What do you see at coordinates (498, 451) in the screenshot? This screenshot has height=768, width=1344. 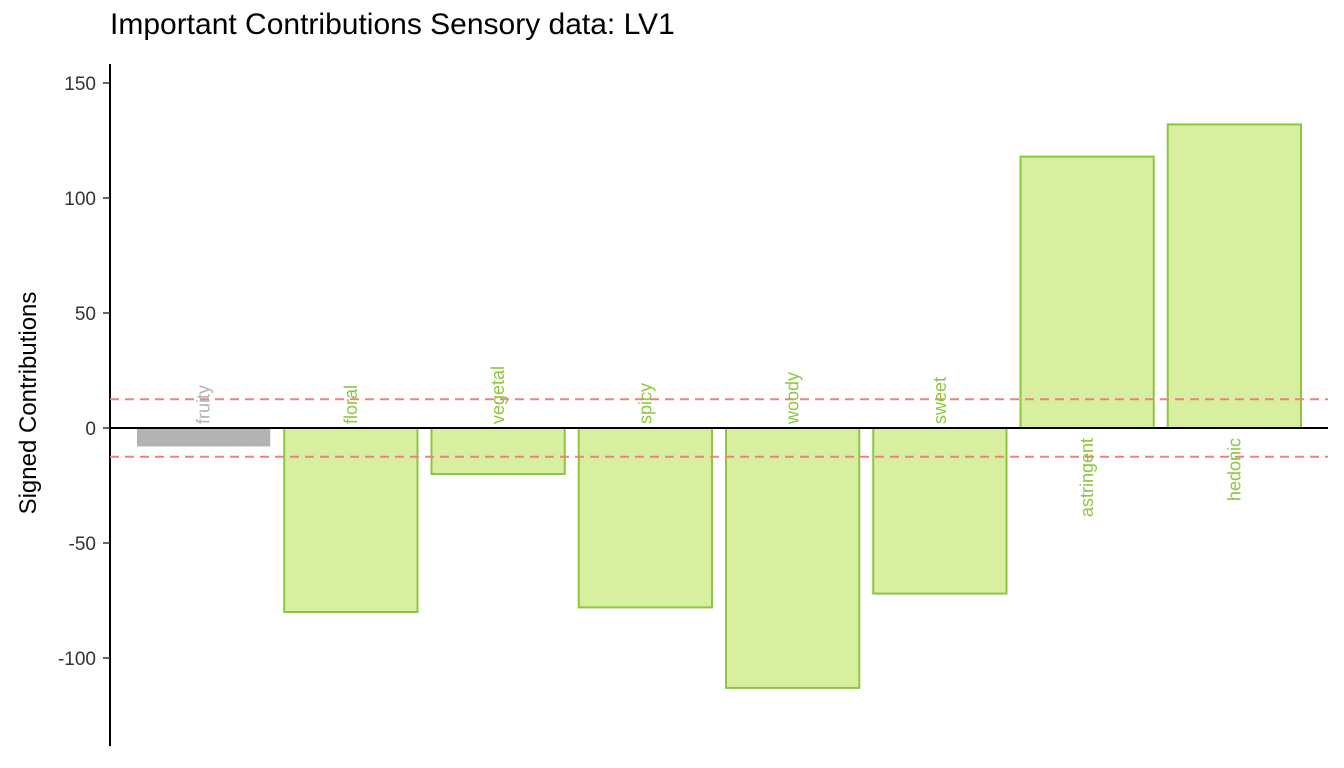 I see `bar-vegetal` at bounding box center [498, 451].